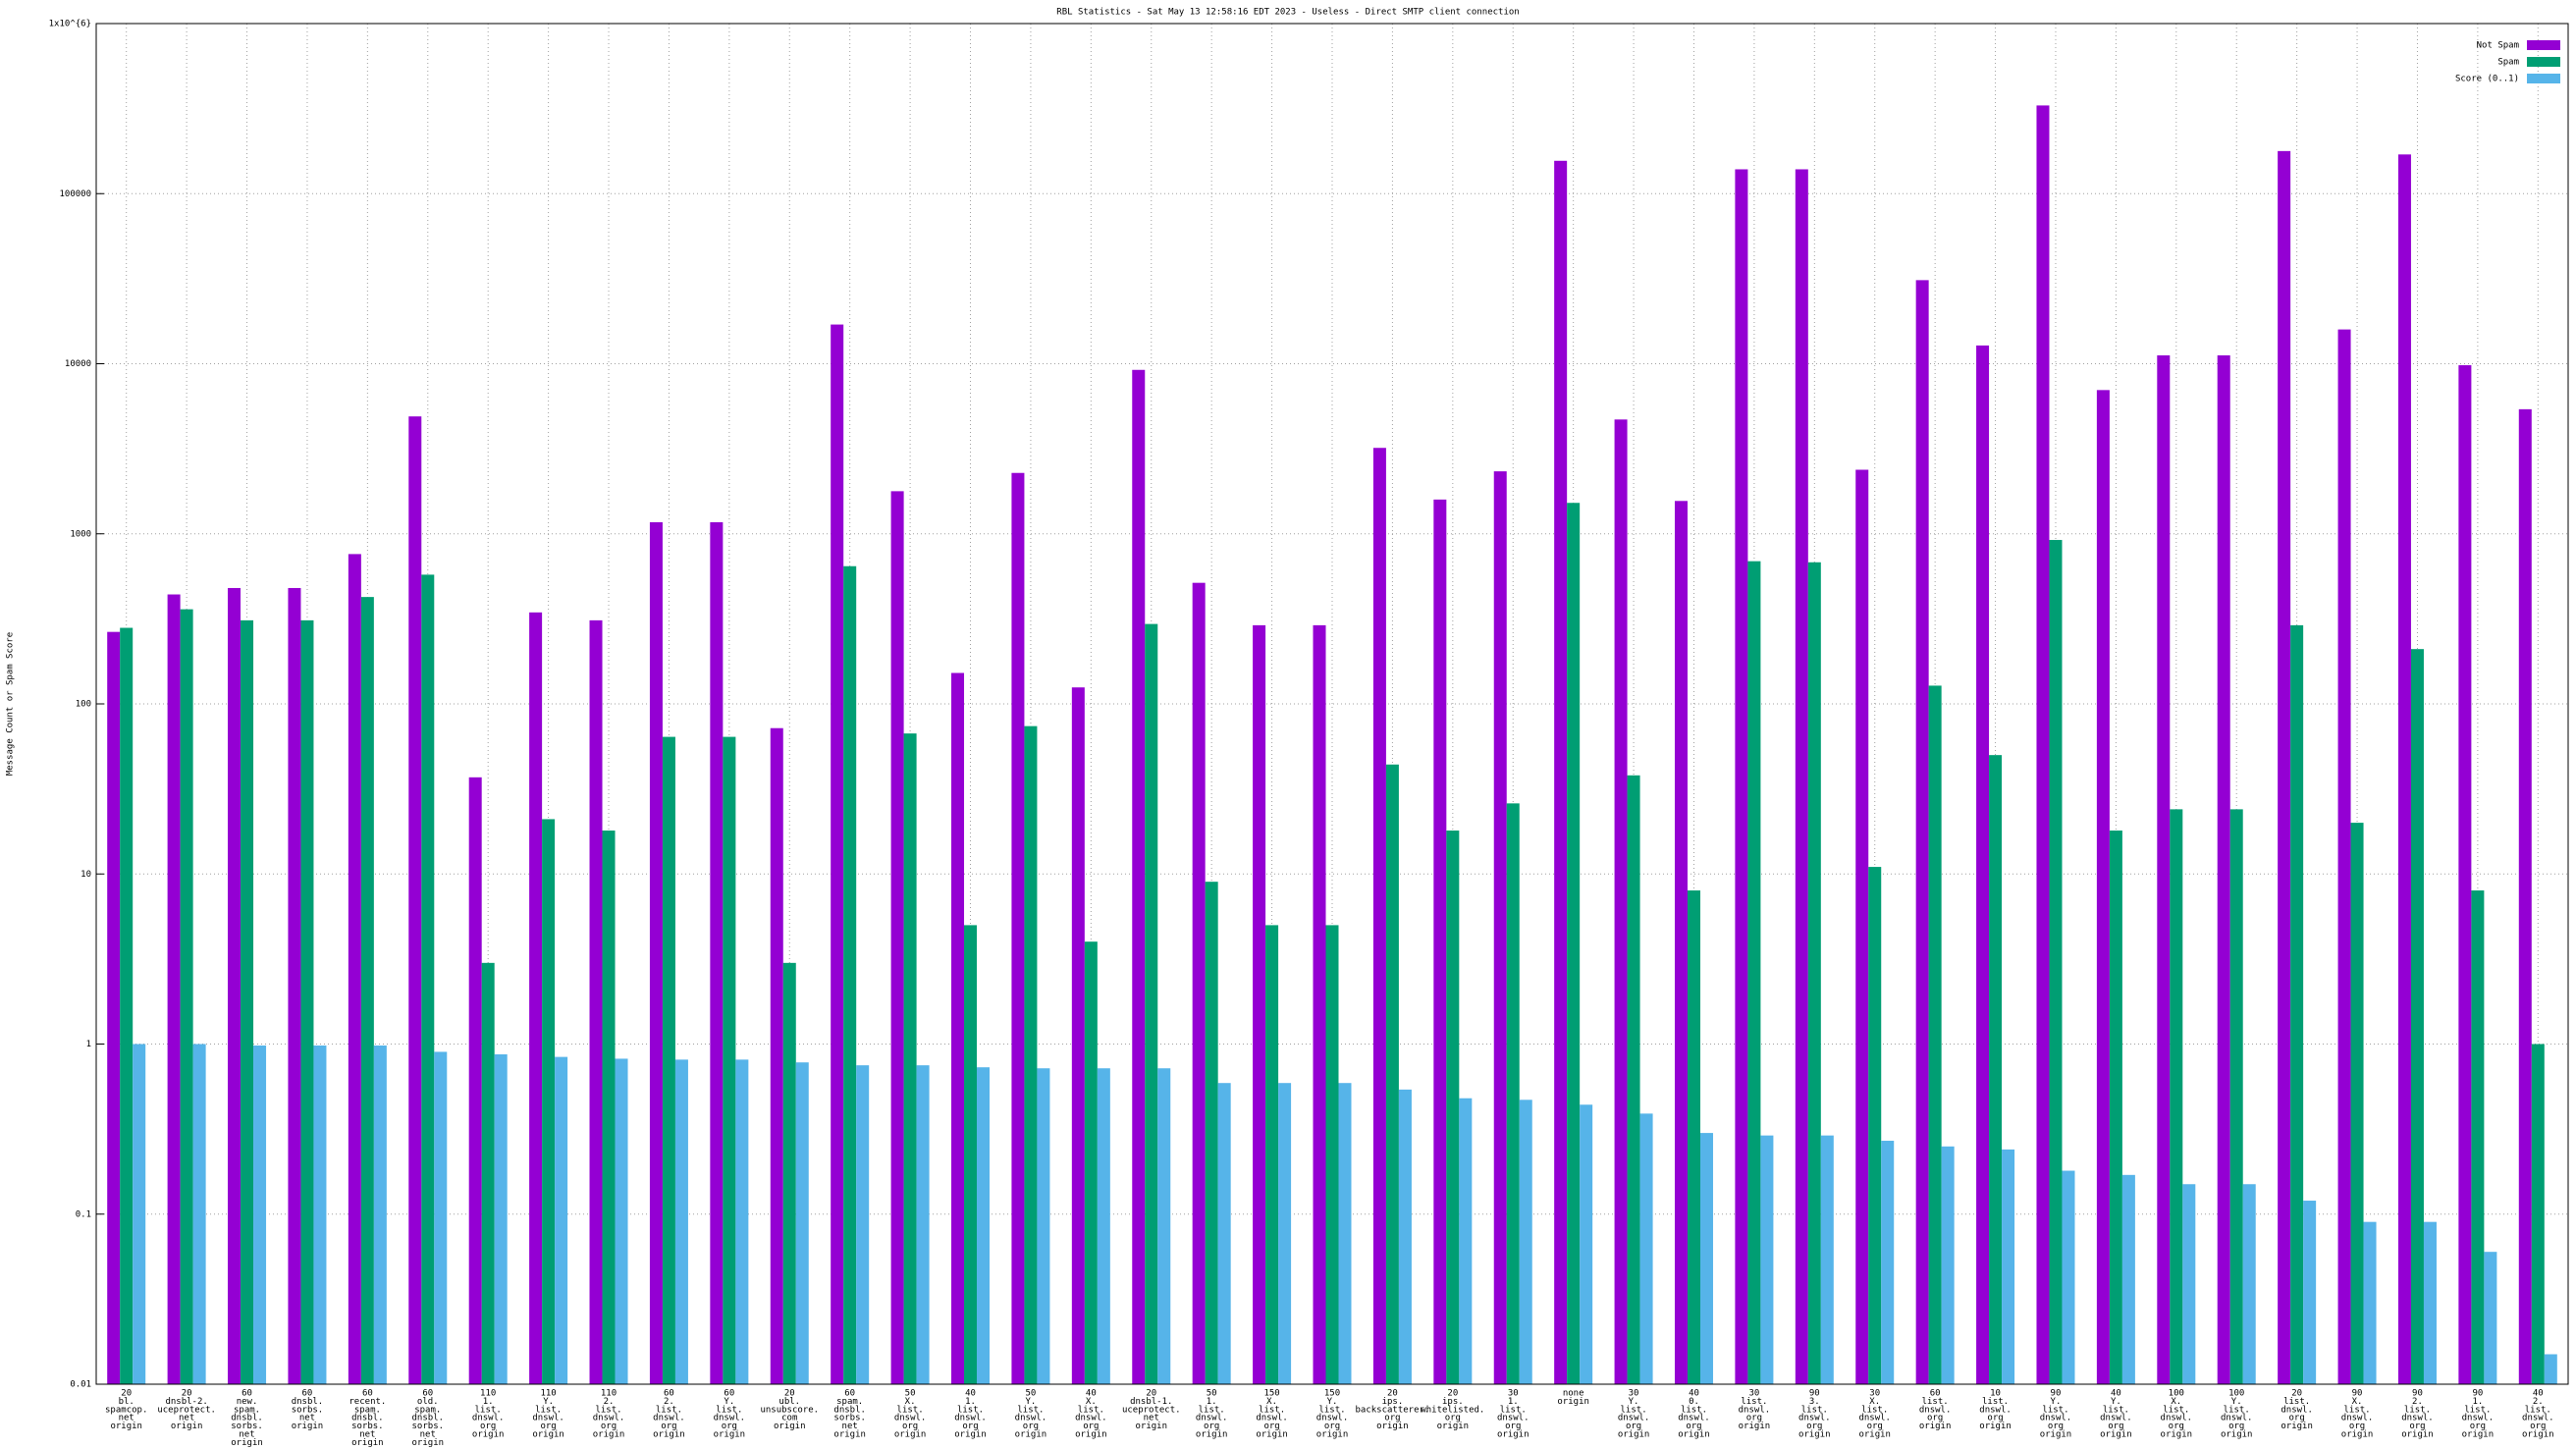 The height and width of the screenshot is (1449, 2576). I want to click on x-tick-label: 2., so click(609, 1402).